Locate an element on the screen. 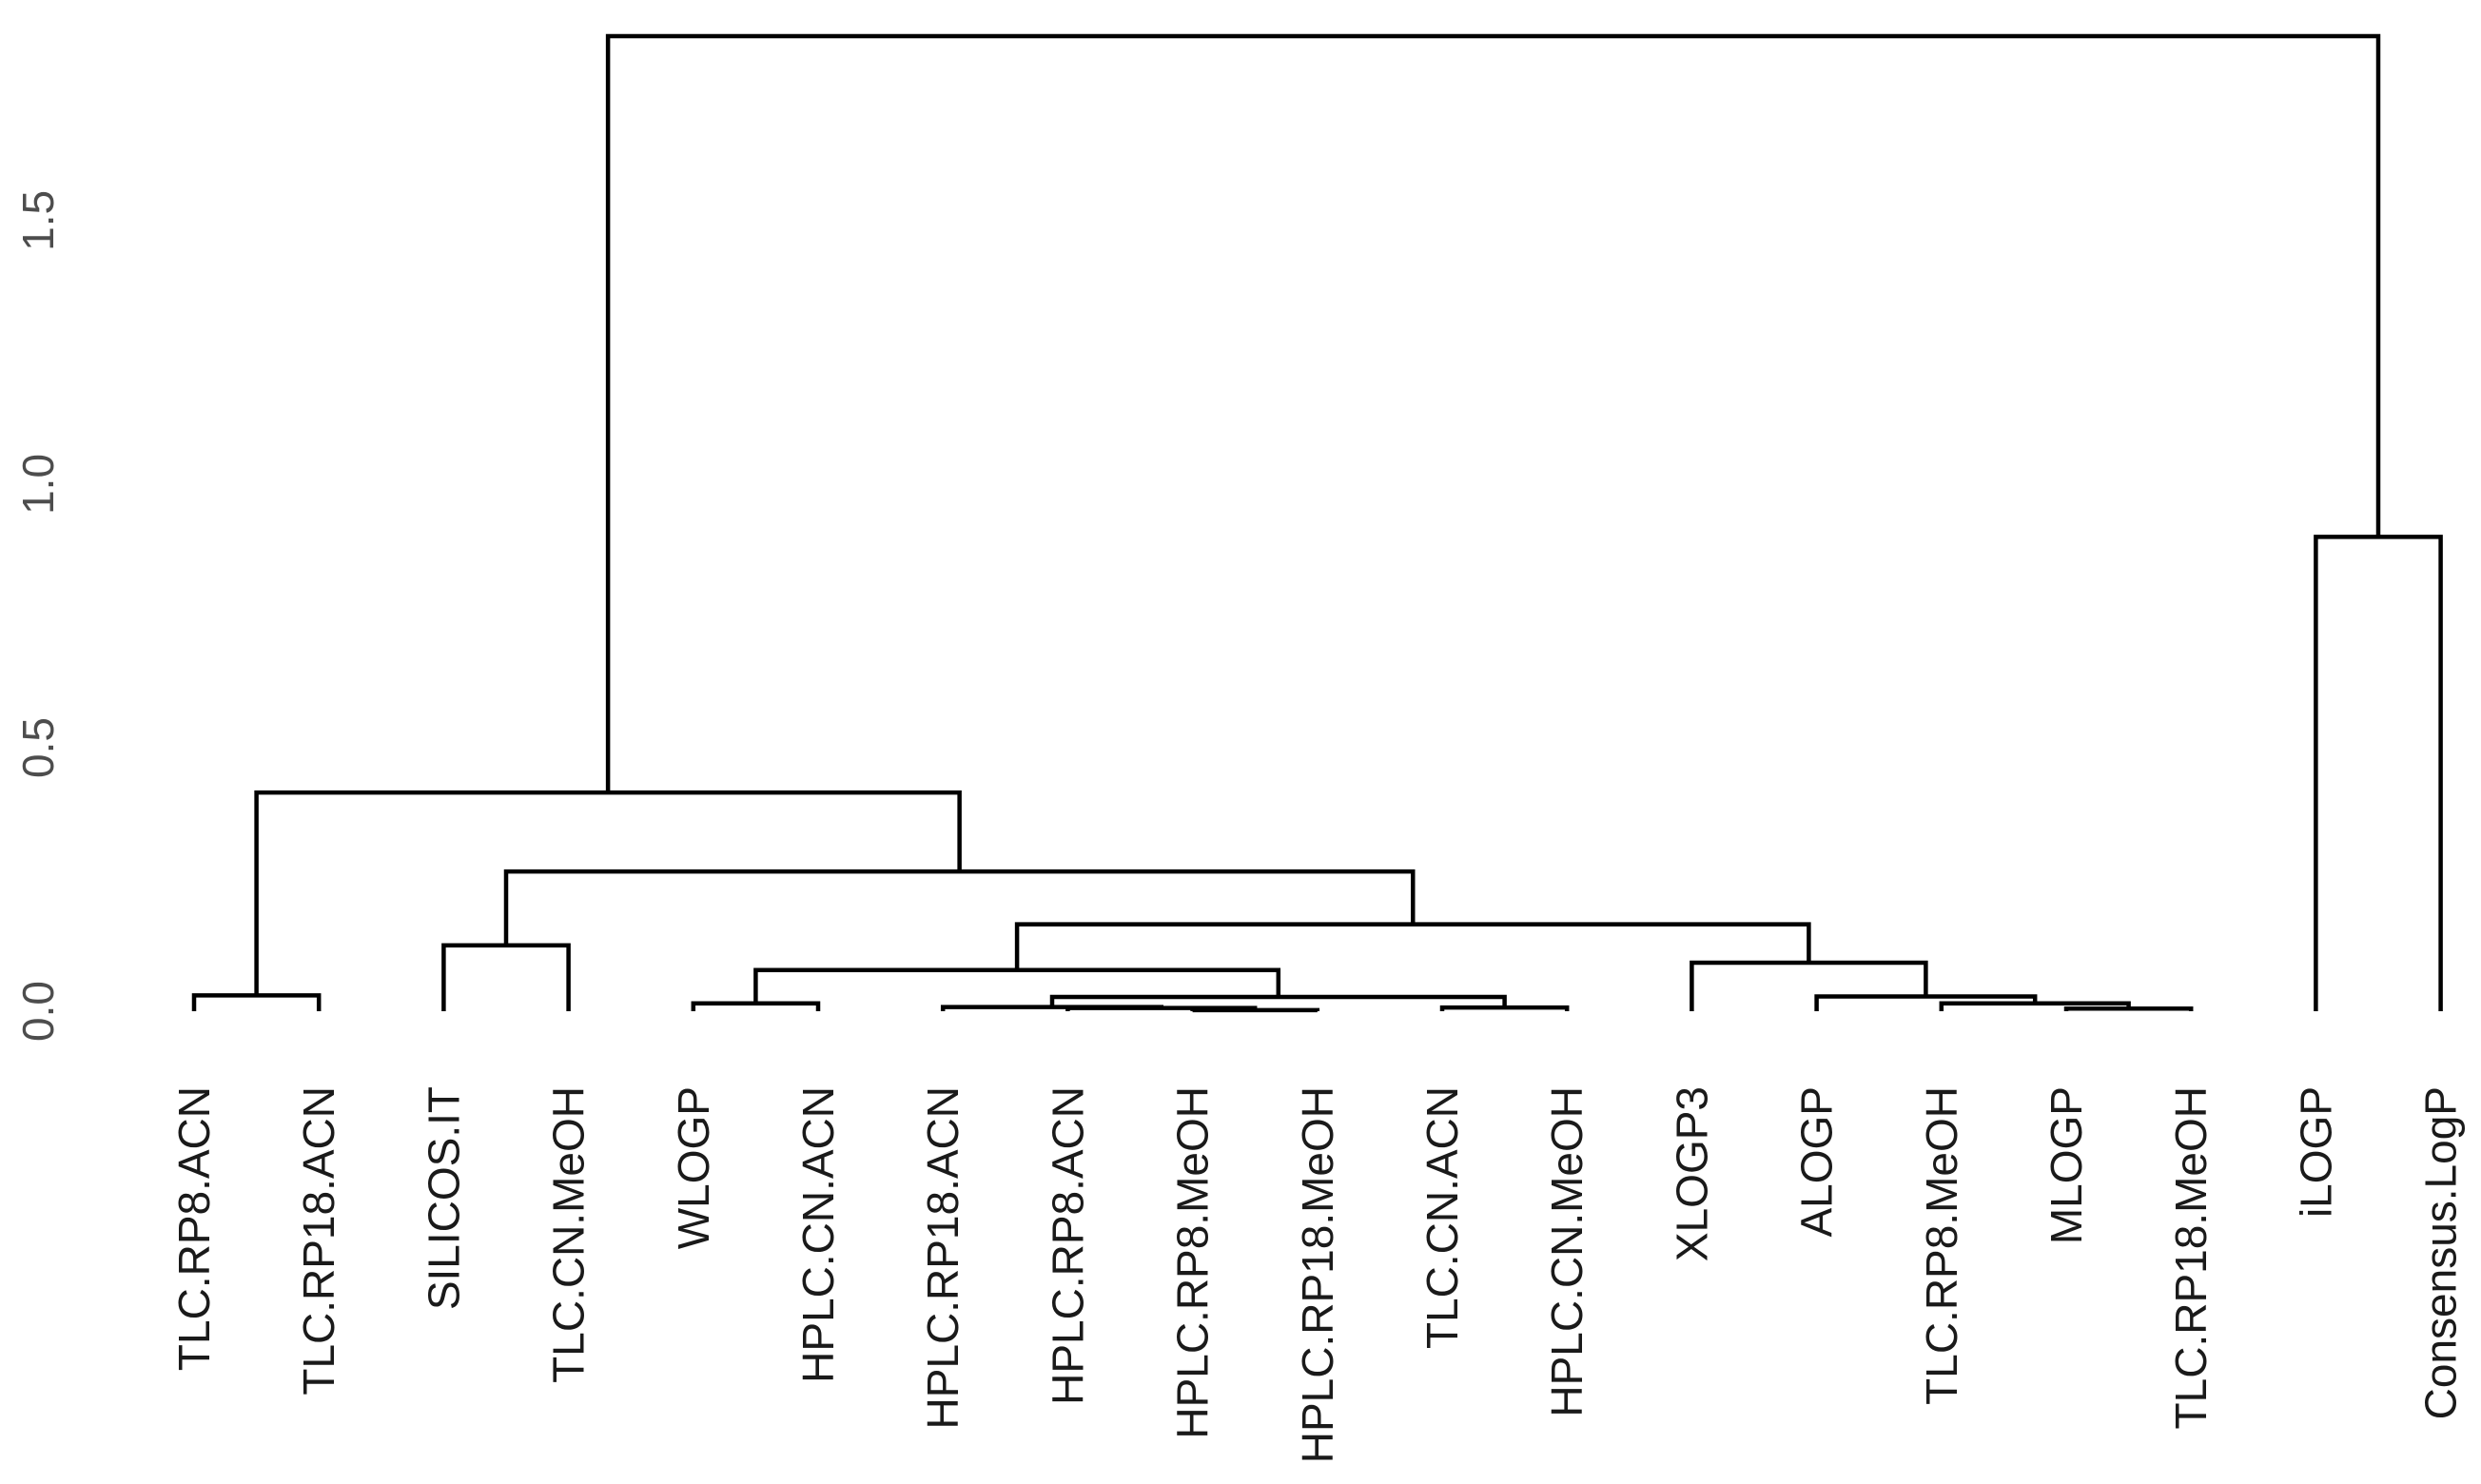 The image size is (2481, 1484). leaf-label: TLC.RP18.MeOH is located at coordinates (2191, 1257).